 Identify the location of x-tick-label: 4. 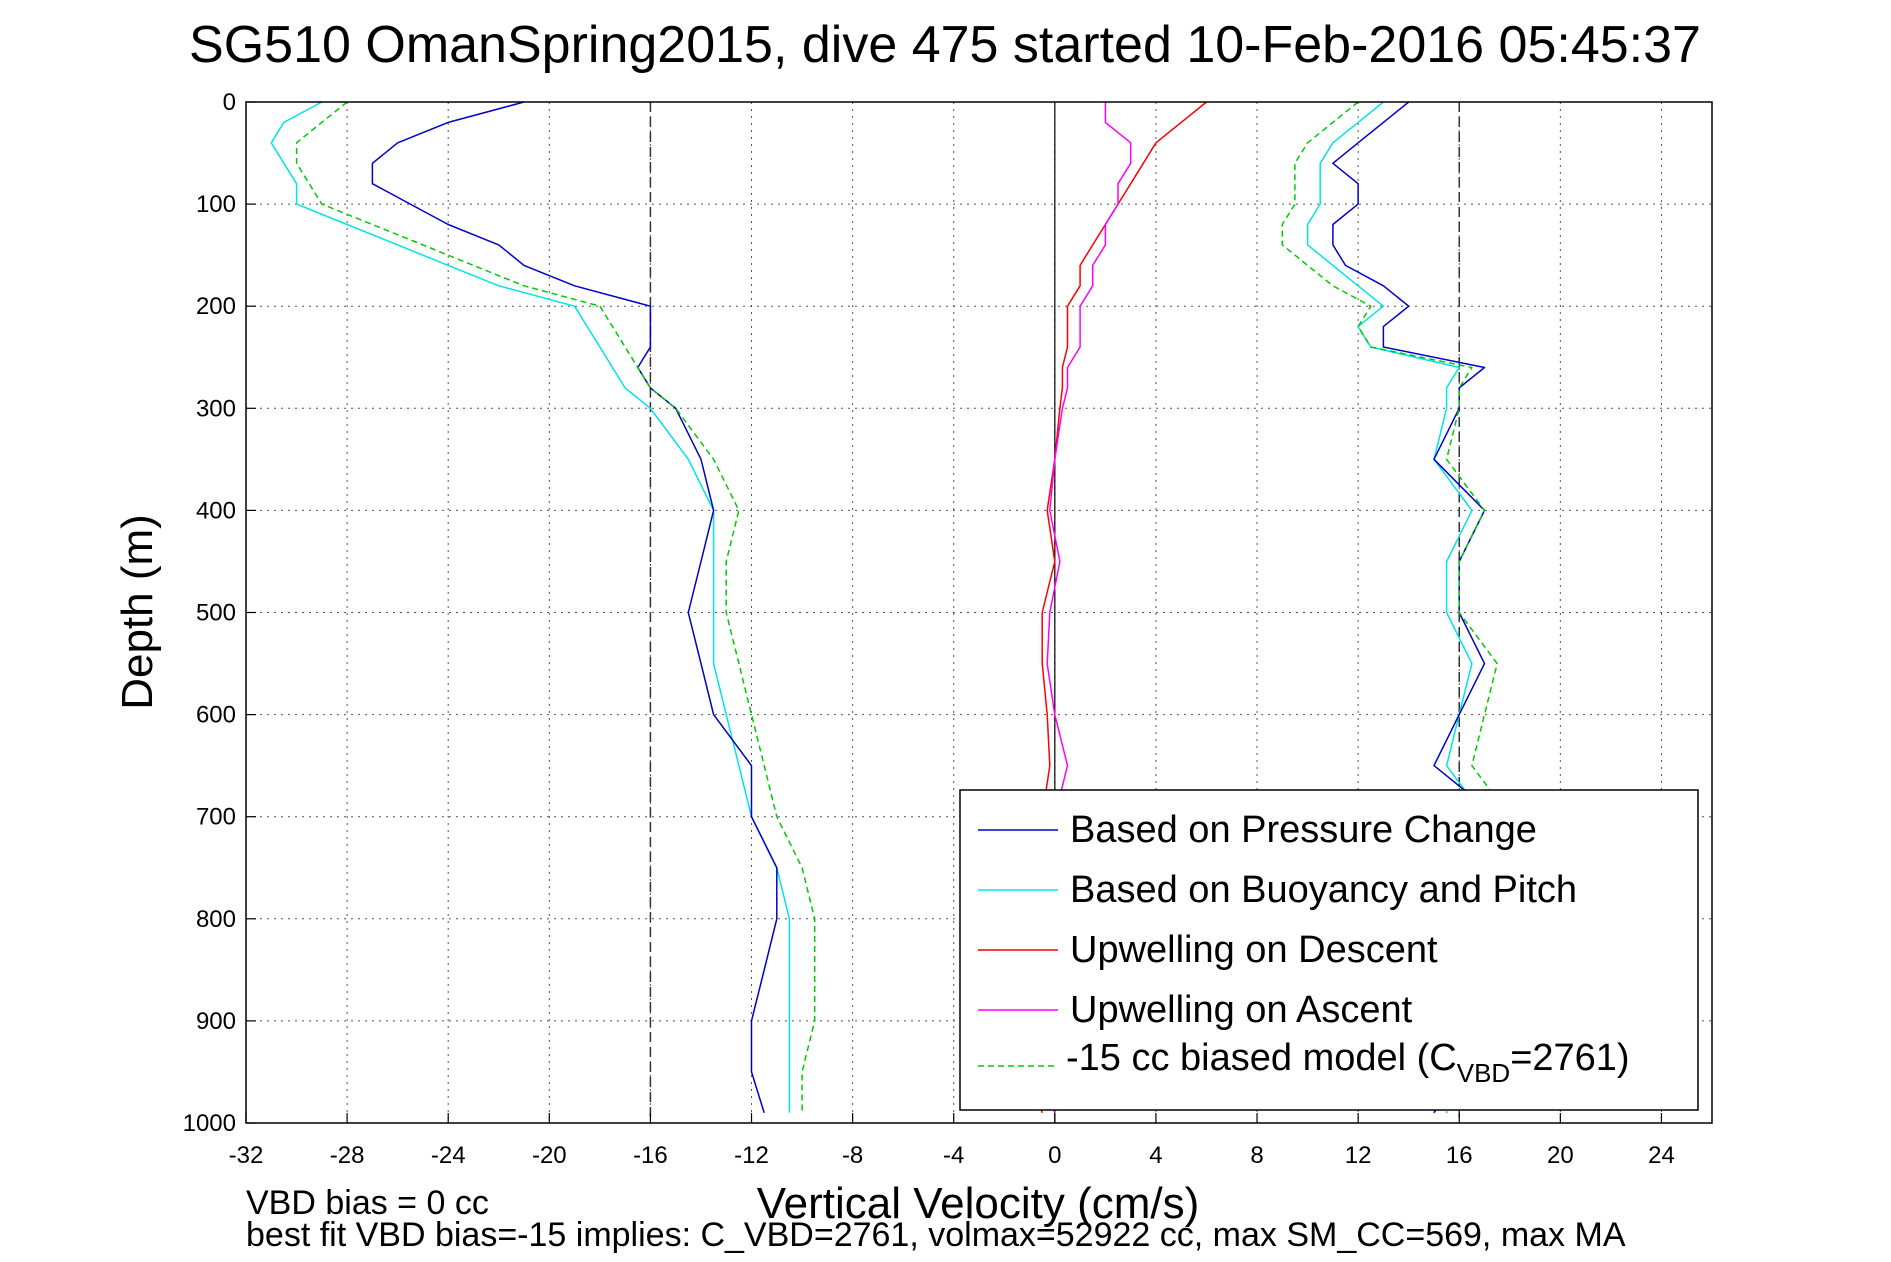
(1155, 1155).